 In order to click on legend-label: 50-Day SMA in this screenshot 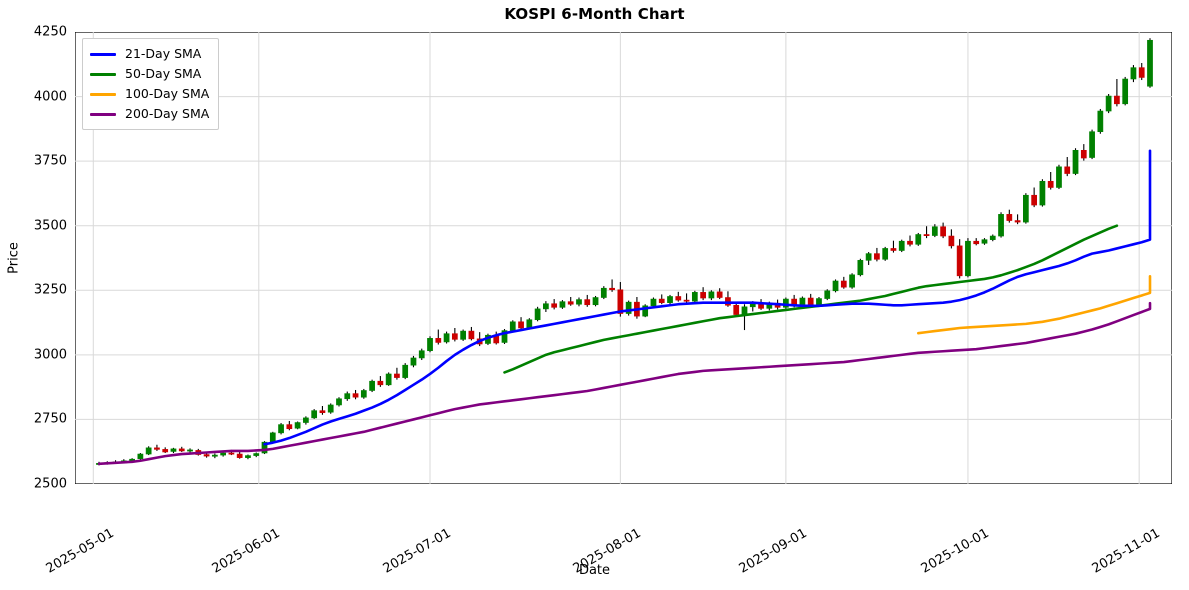, I will do `click(163, 73)`.